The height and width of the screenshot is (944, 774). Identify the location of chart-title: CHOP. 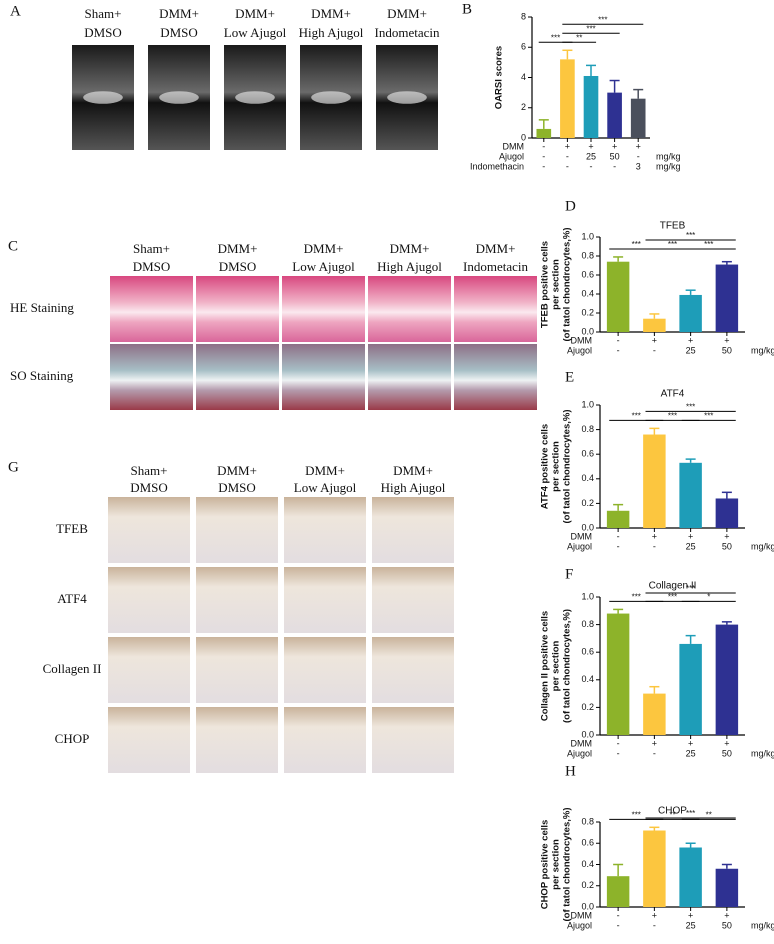
(672, 811).